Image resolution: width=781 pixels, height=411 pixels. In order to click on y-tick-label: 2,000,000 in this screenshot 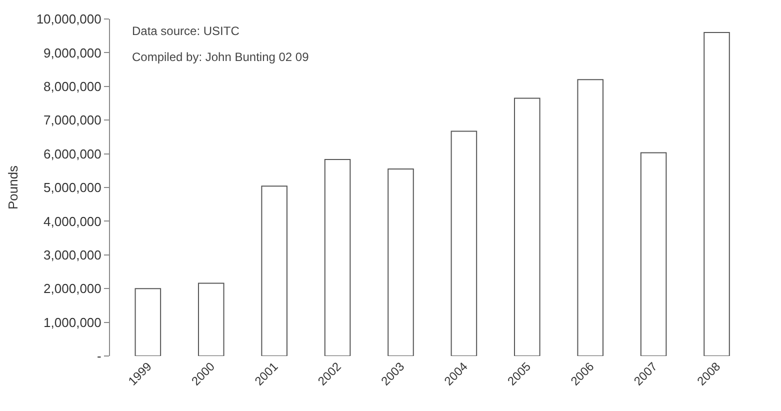, I will do `click(73, 288)`.